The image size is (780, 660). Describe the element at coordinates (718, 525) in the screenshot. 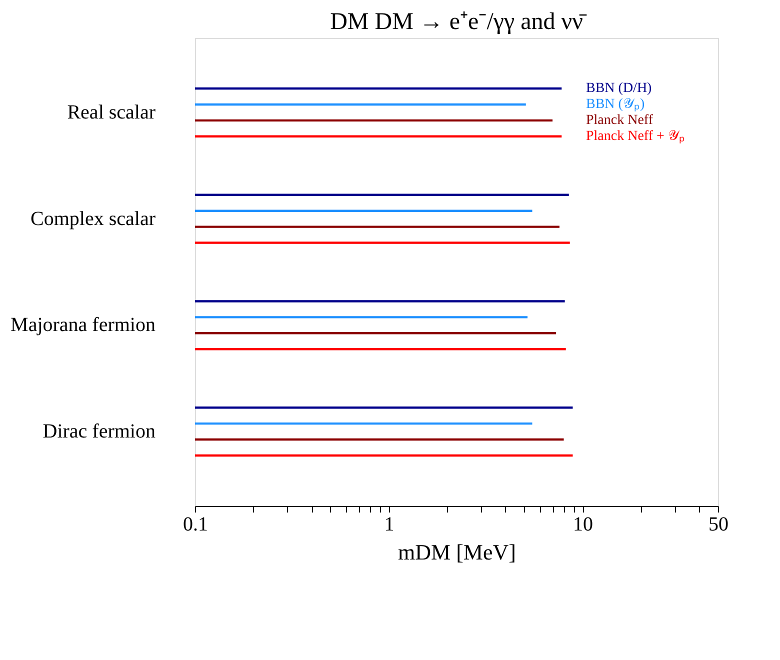

I see `x-tick-label: 50` at that location.